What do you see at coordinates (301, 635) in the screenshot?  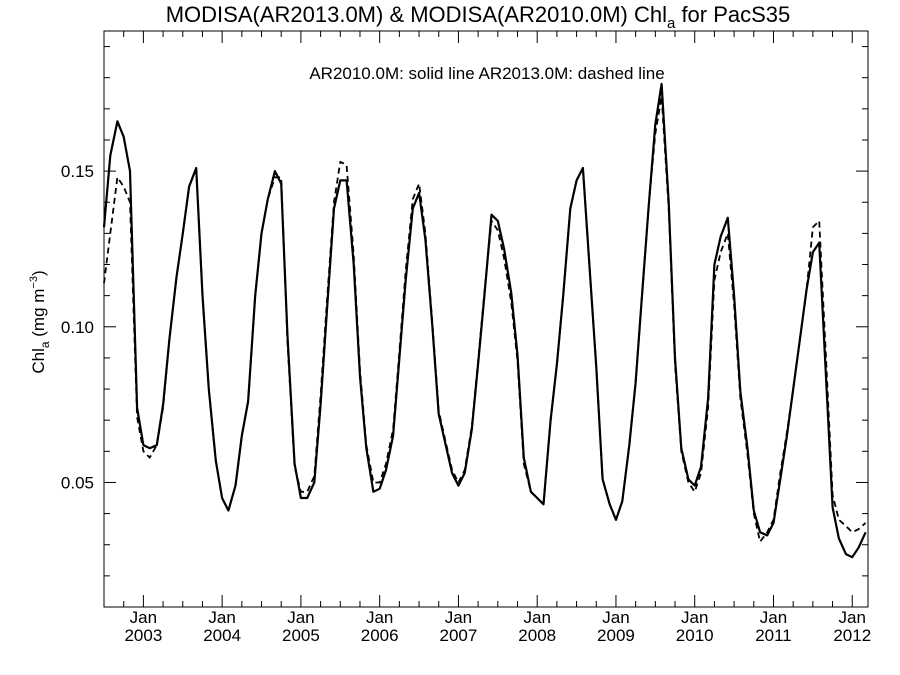 I see `x-tick-year-label: 2005` at bounding box center [301, 635].